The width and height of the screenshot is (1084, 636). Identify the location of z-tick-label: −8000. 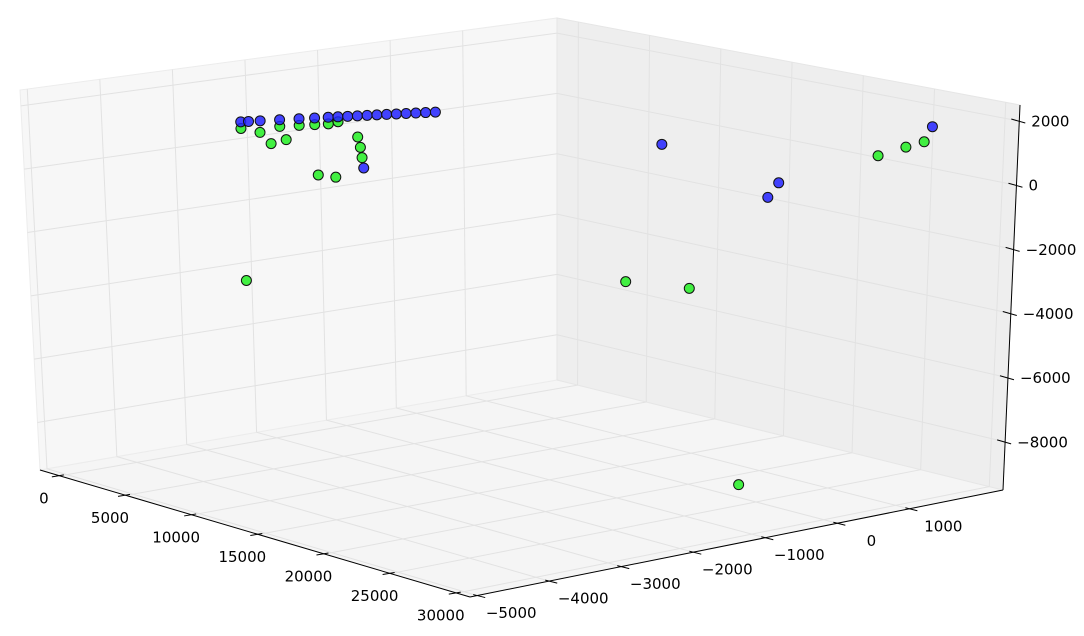
(1042, 442).